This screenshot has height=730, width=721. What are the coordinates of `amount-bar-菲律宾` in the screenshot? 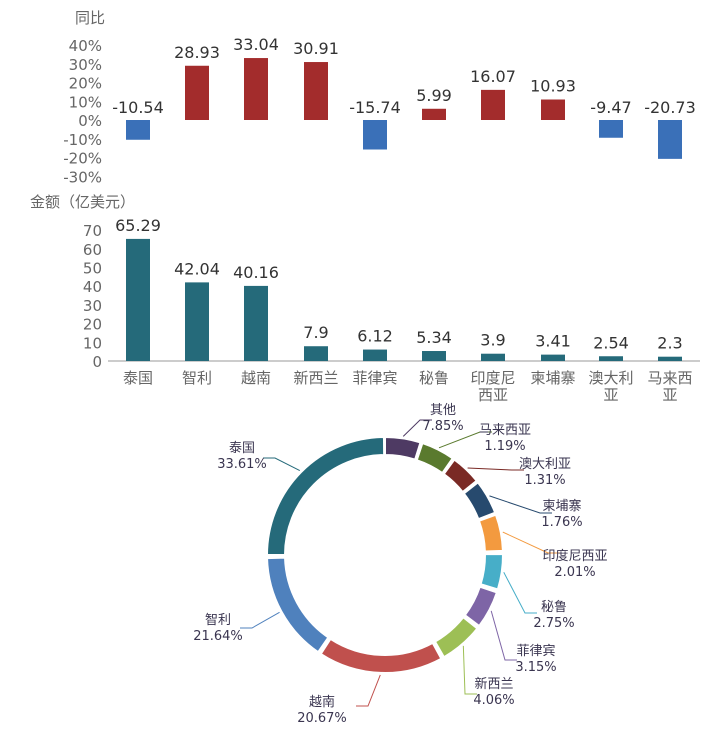 It's located at (375, 355).